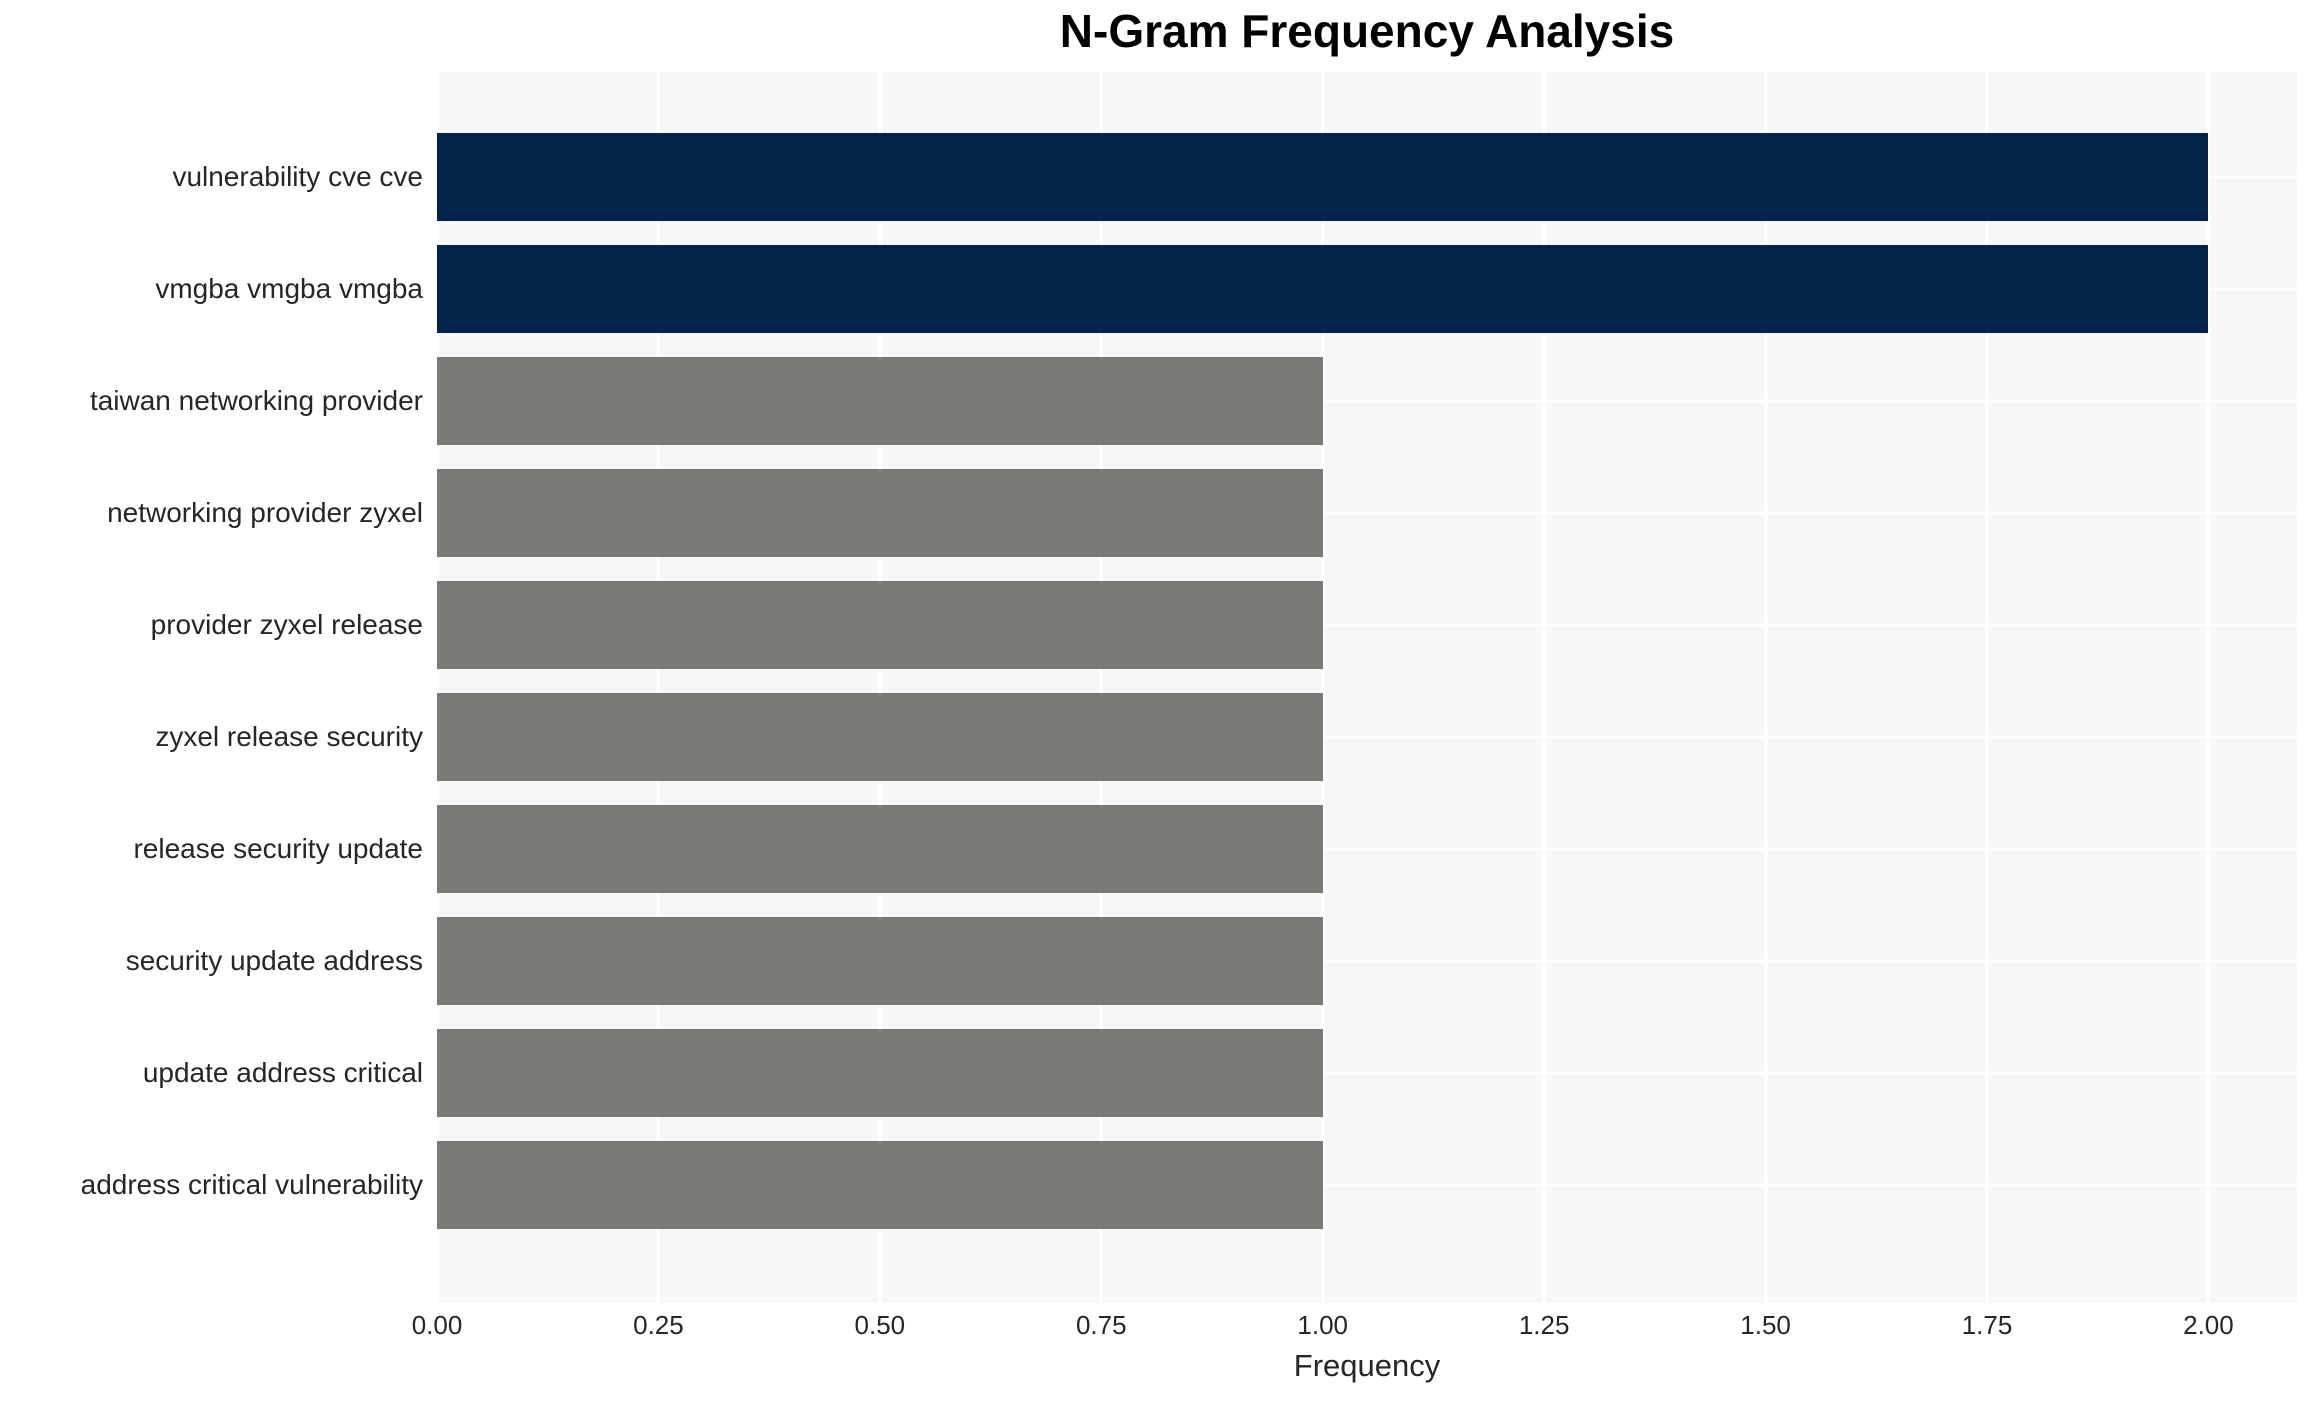 This screenshot has width=2316, height=1402. Describe the element at coordinates (658, 1325) in the screenshot. I see `x-tick-label: 0.25` at that location.